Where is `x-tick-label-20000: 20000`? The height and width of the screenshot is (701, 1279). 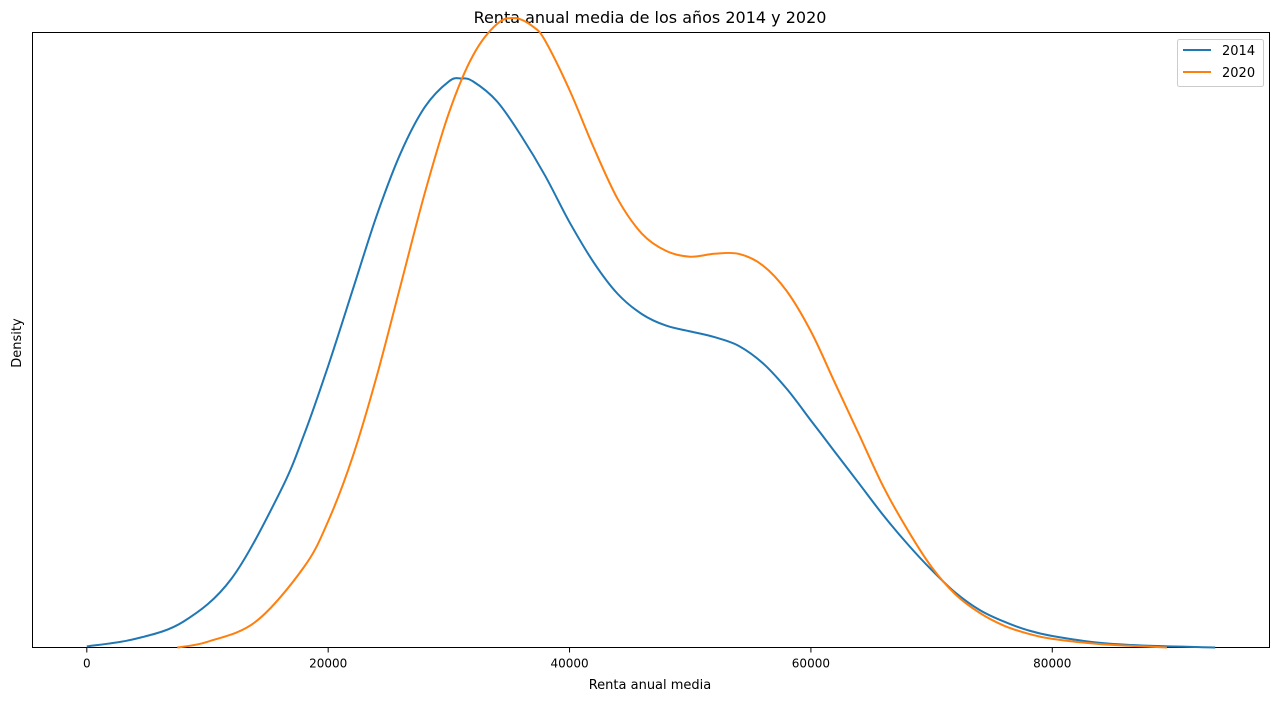 x-tick-label-20000: 20000 is located at coordinates (328, 664).